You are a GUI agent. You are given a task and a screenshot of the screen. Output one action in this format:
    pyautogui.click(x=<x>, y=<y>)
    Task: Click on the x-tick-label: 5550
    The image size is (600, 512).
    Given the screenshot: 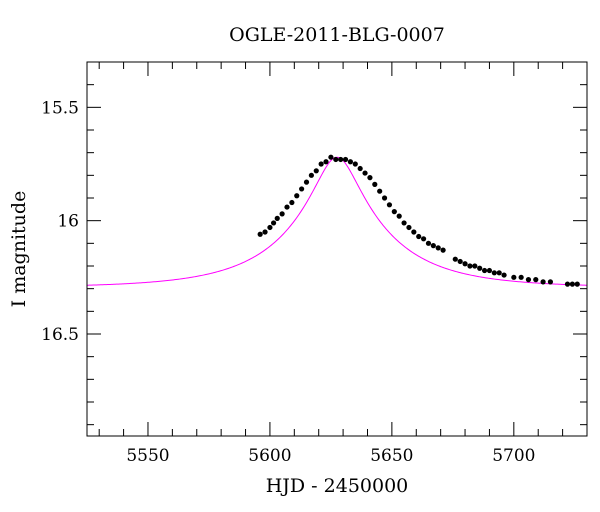 What is the action you would take?
    pyautogui.click(x=147, y=456)
    